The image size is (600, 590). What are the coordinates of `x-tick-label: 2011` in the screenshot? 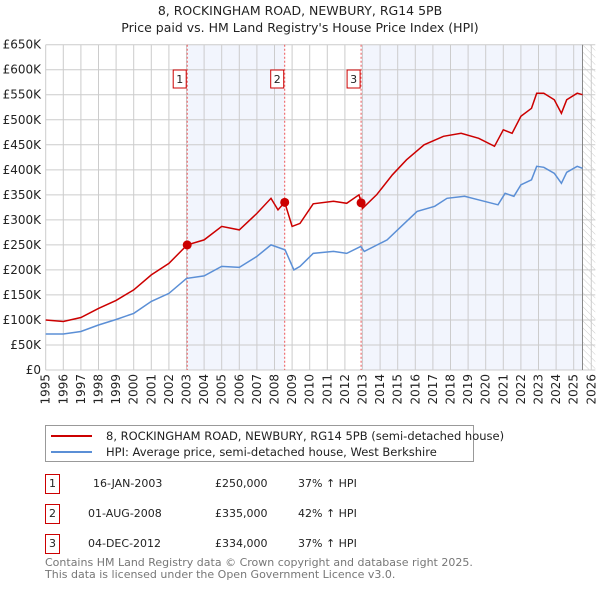 It's located at (327, 389).